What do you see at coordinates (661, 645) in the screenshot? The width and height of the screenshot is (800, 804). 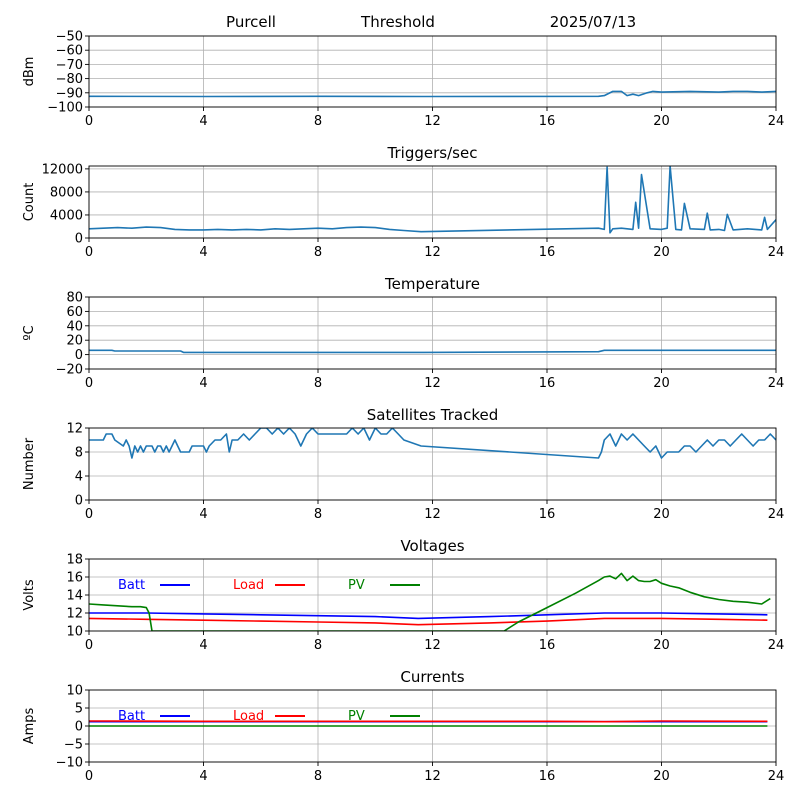 I see `voltages-xtick-label: 20` at bounding box center [661, 645].